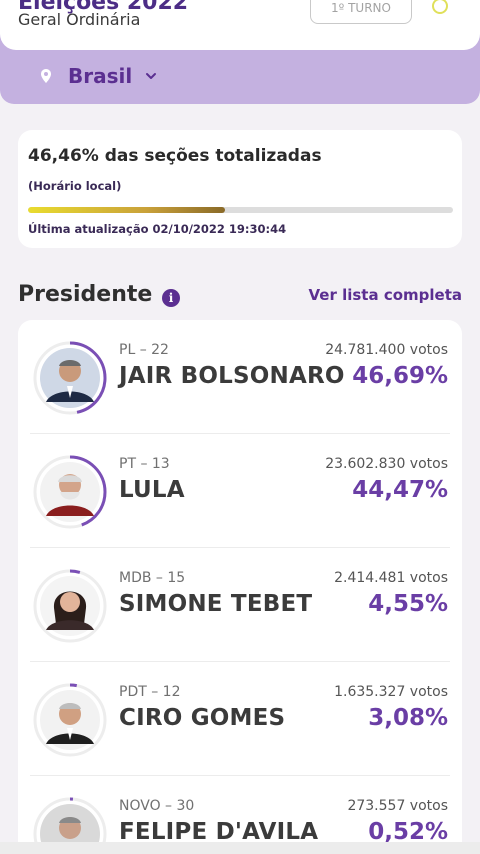  I want to click on app-title: Eleições 2022, so click(103, 7).